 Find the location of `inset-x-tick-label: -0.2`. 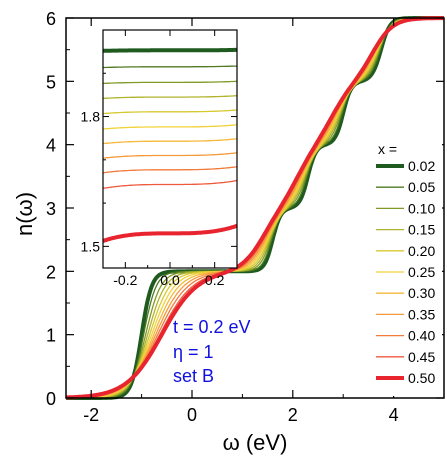

inset-x-tick-label: -0.2 is located at coordinates (125, 280).